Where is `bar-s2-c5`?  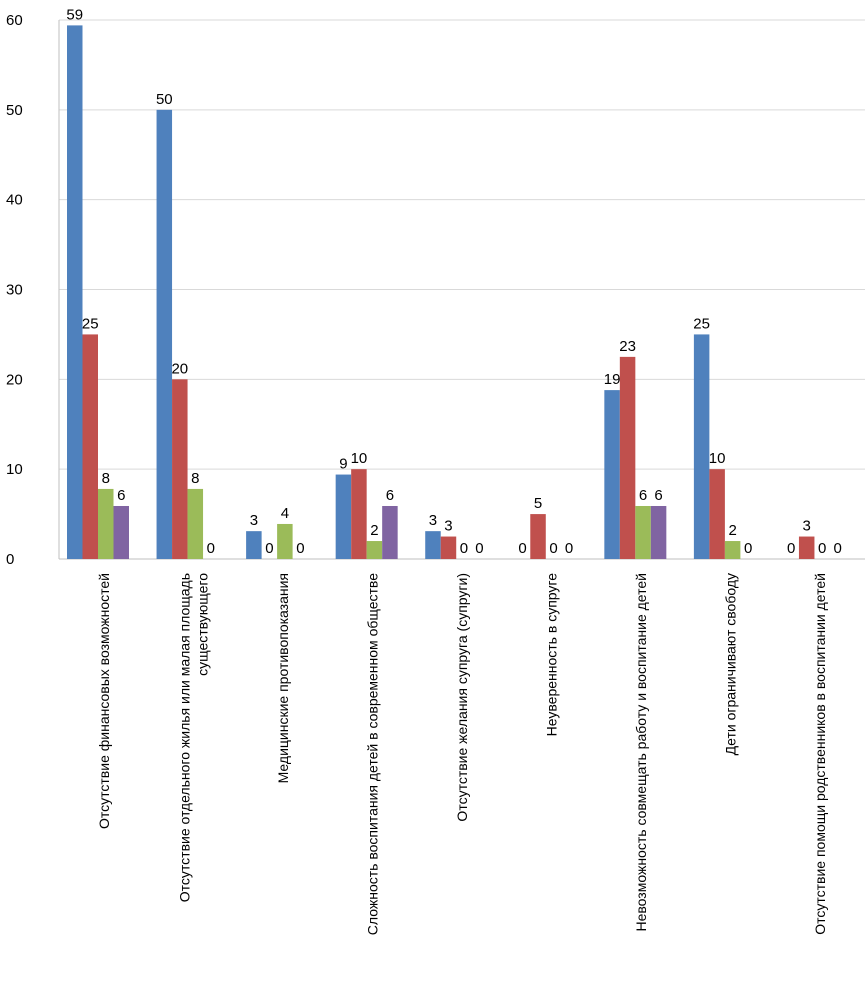 bar-s2-c5 is located at coordinates (448, 547).